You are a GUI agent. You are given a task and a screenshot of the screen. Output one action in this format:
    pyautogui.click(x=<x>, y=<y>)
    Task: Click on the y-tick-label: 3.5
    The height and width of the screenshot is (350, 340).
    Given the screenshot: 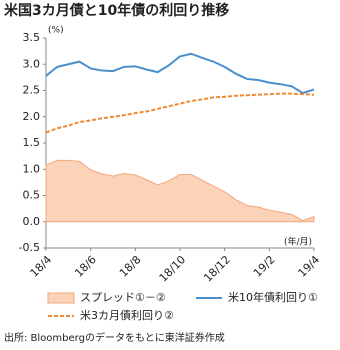 What is the action you would take?
    pyautogui.click(x=32, y=37)
    